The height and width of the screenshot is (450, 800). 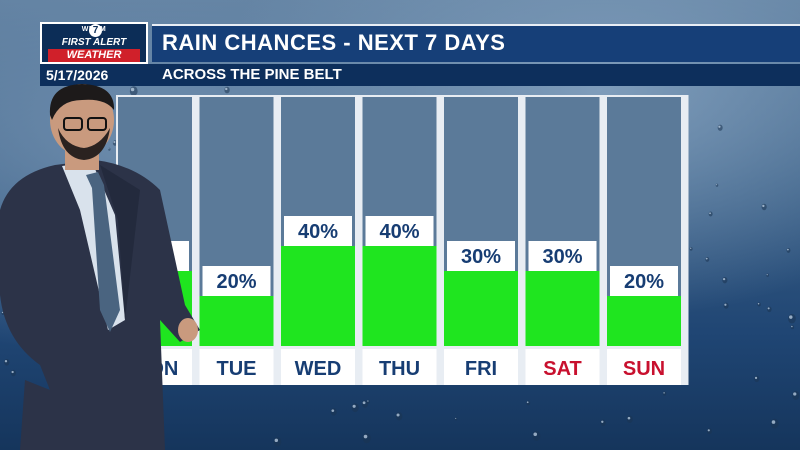 I want to click on day-label: TUE, so click(x=237, y=369).